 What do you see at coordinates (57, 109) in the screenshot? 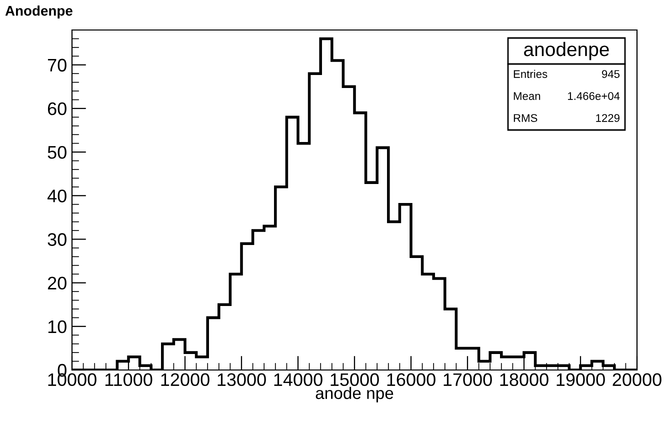
I see `y-tick-label: 60` at bounding box center [57, 109].